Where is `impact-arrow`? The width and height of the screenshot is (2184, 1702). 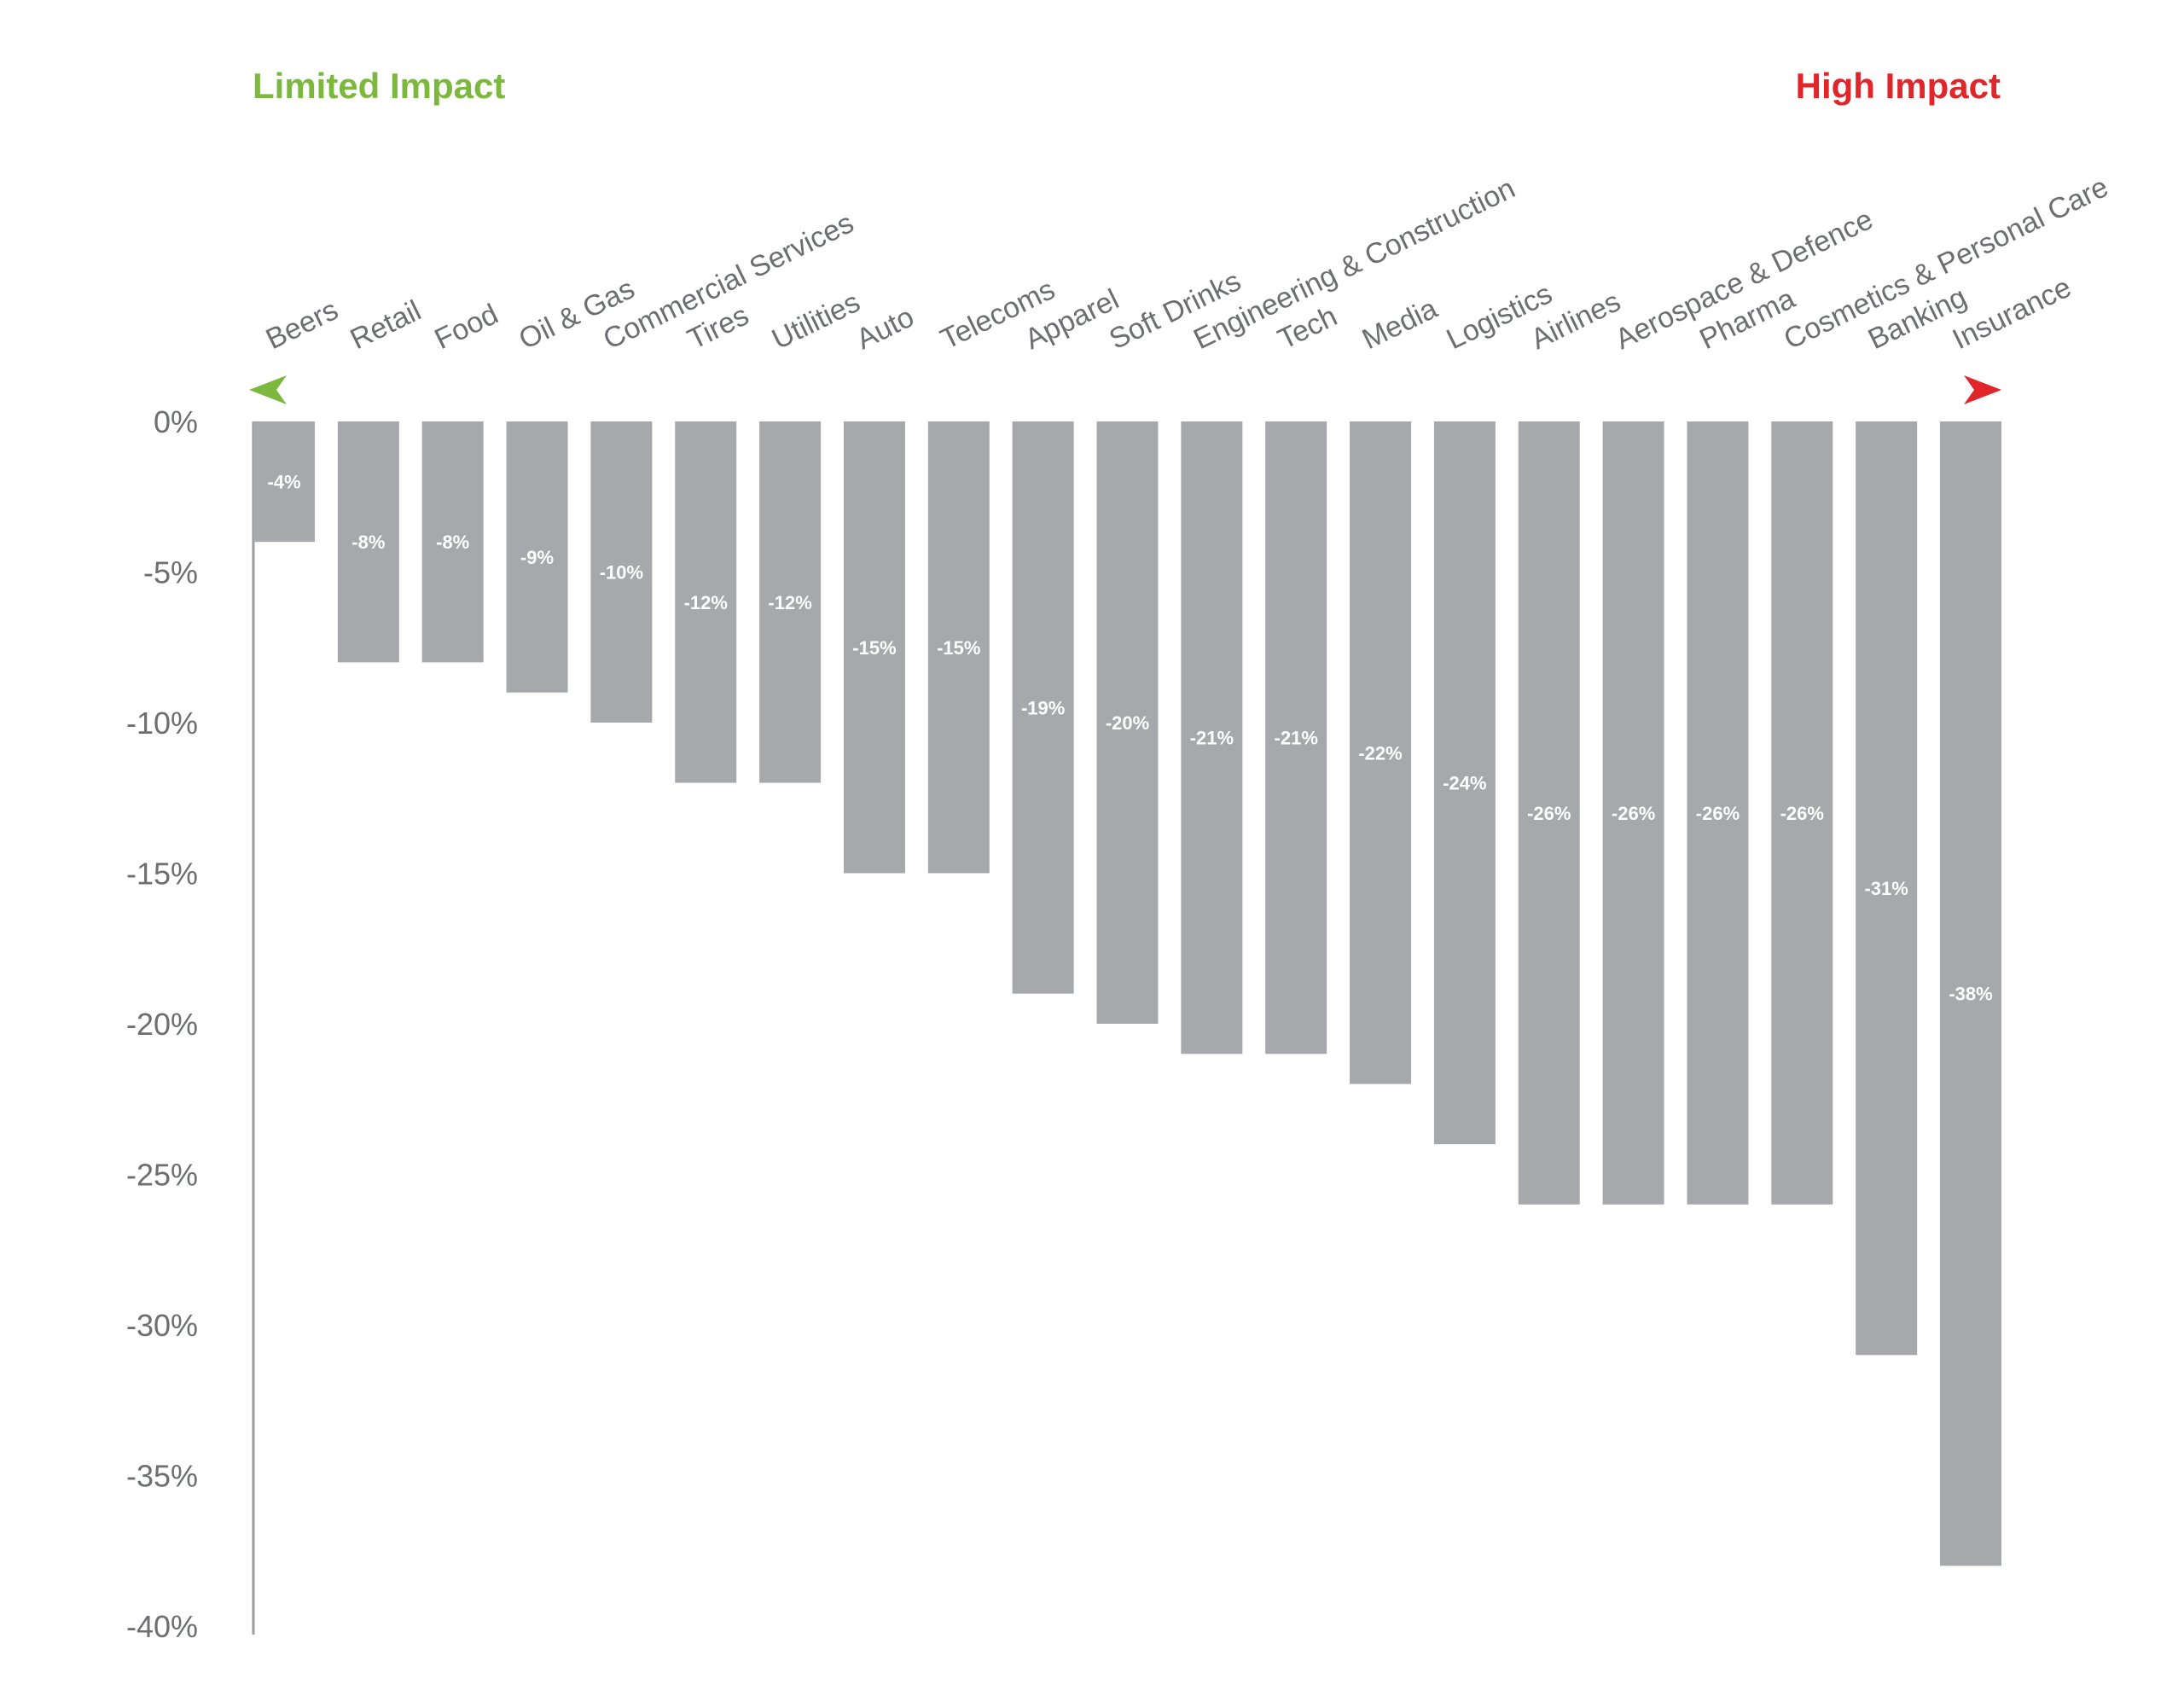
impact-arrow is located at coordinates (1125, 390).